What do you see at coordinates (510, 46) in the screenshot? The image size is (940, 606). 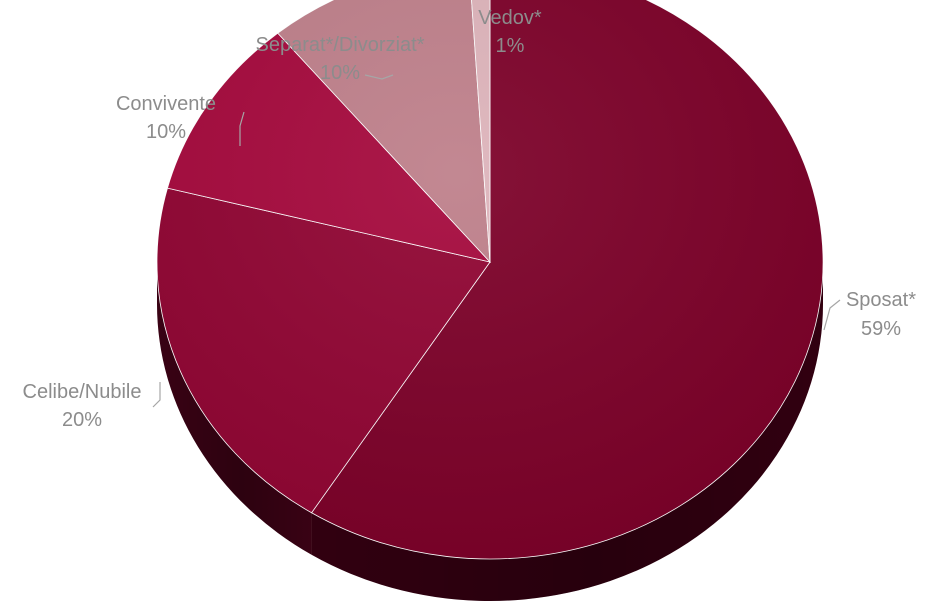 I see `slice-value-vedov: 1%` at bounding box center [510, 46].